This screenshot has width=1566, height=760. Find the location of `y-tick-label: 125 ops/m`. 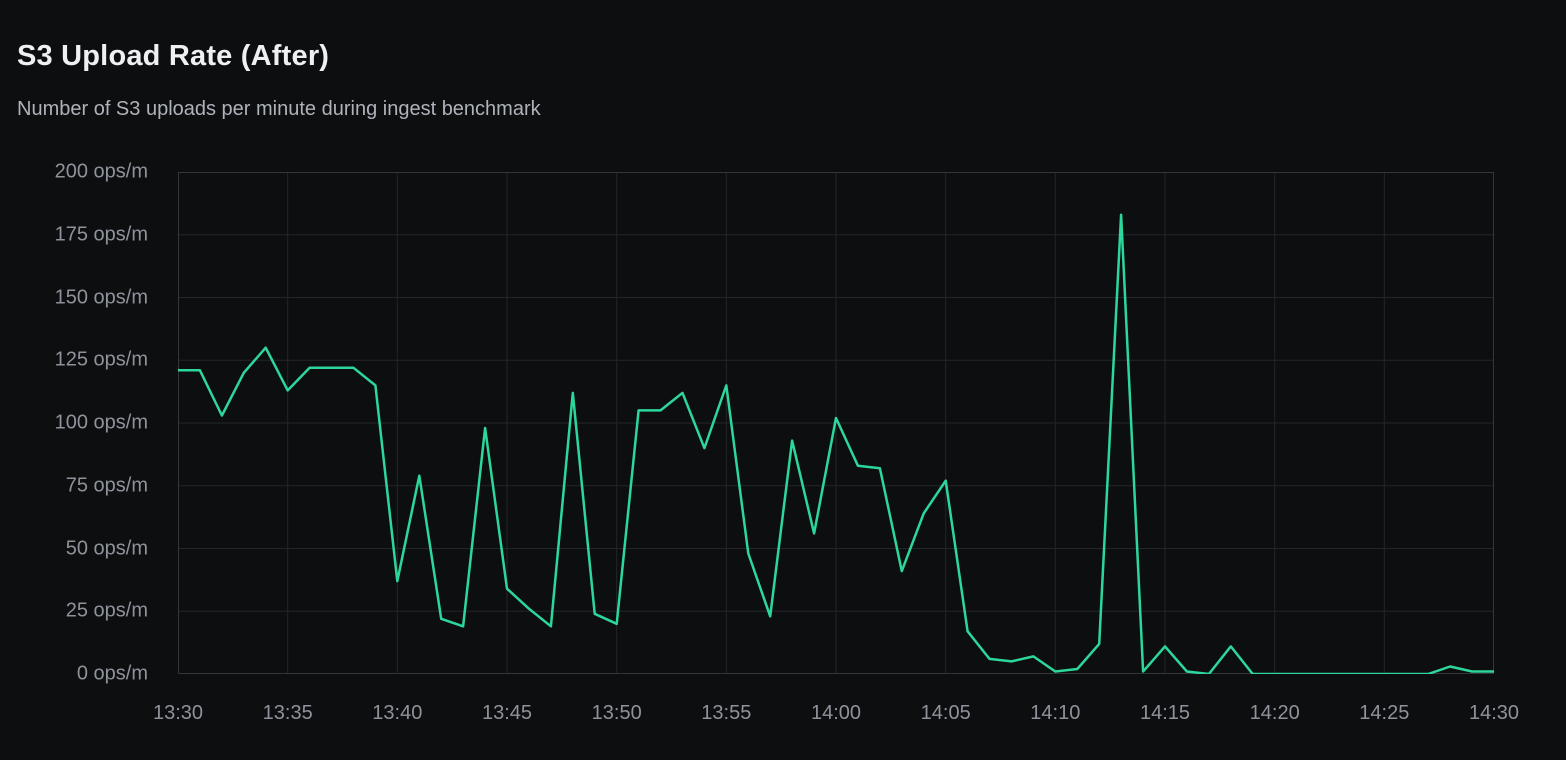

y-tick-label: 125 ops/m is located at coordinates (101, 359).